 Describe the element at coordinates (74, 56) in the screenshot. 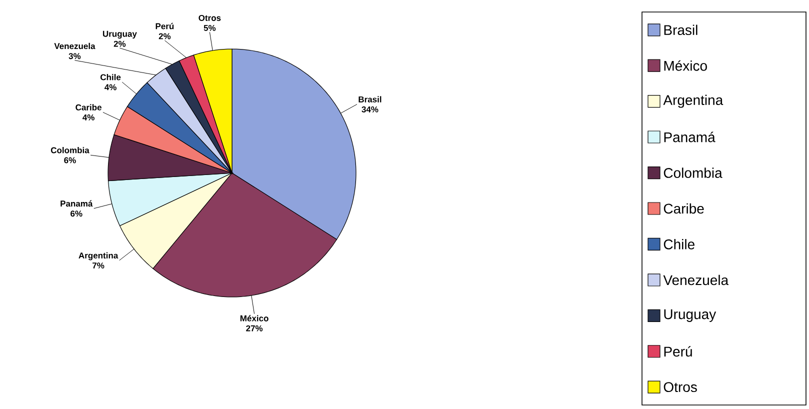

I see `data-label: 3%` at that location.